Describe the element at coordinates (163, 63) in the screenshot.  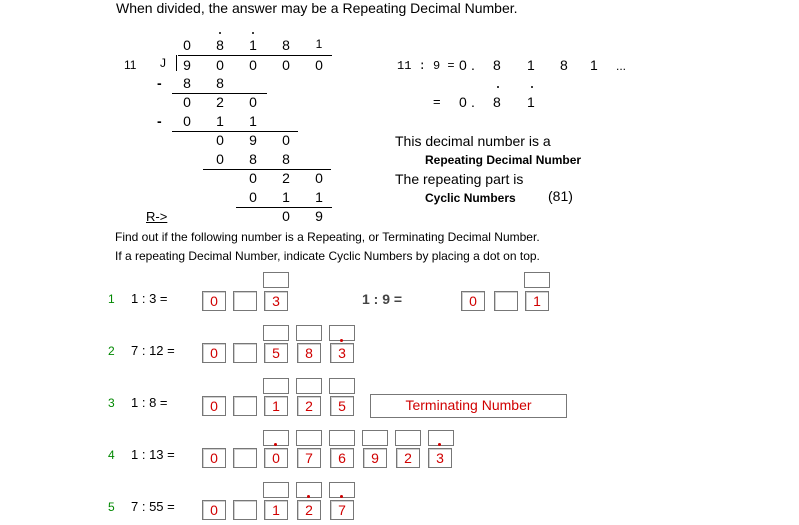
I see `division-bracket: J` at that location.